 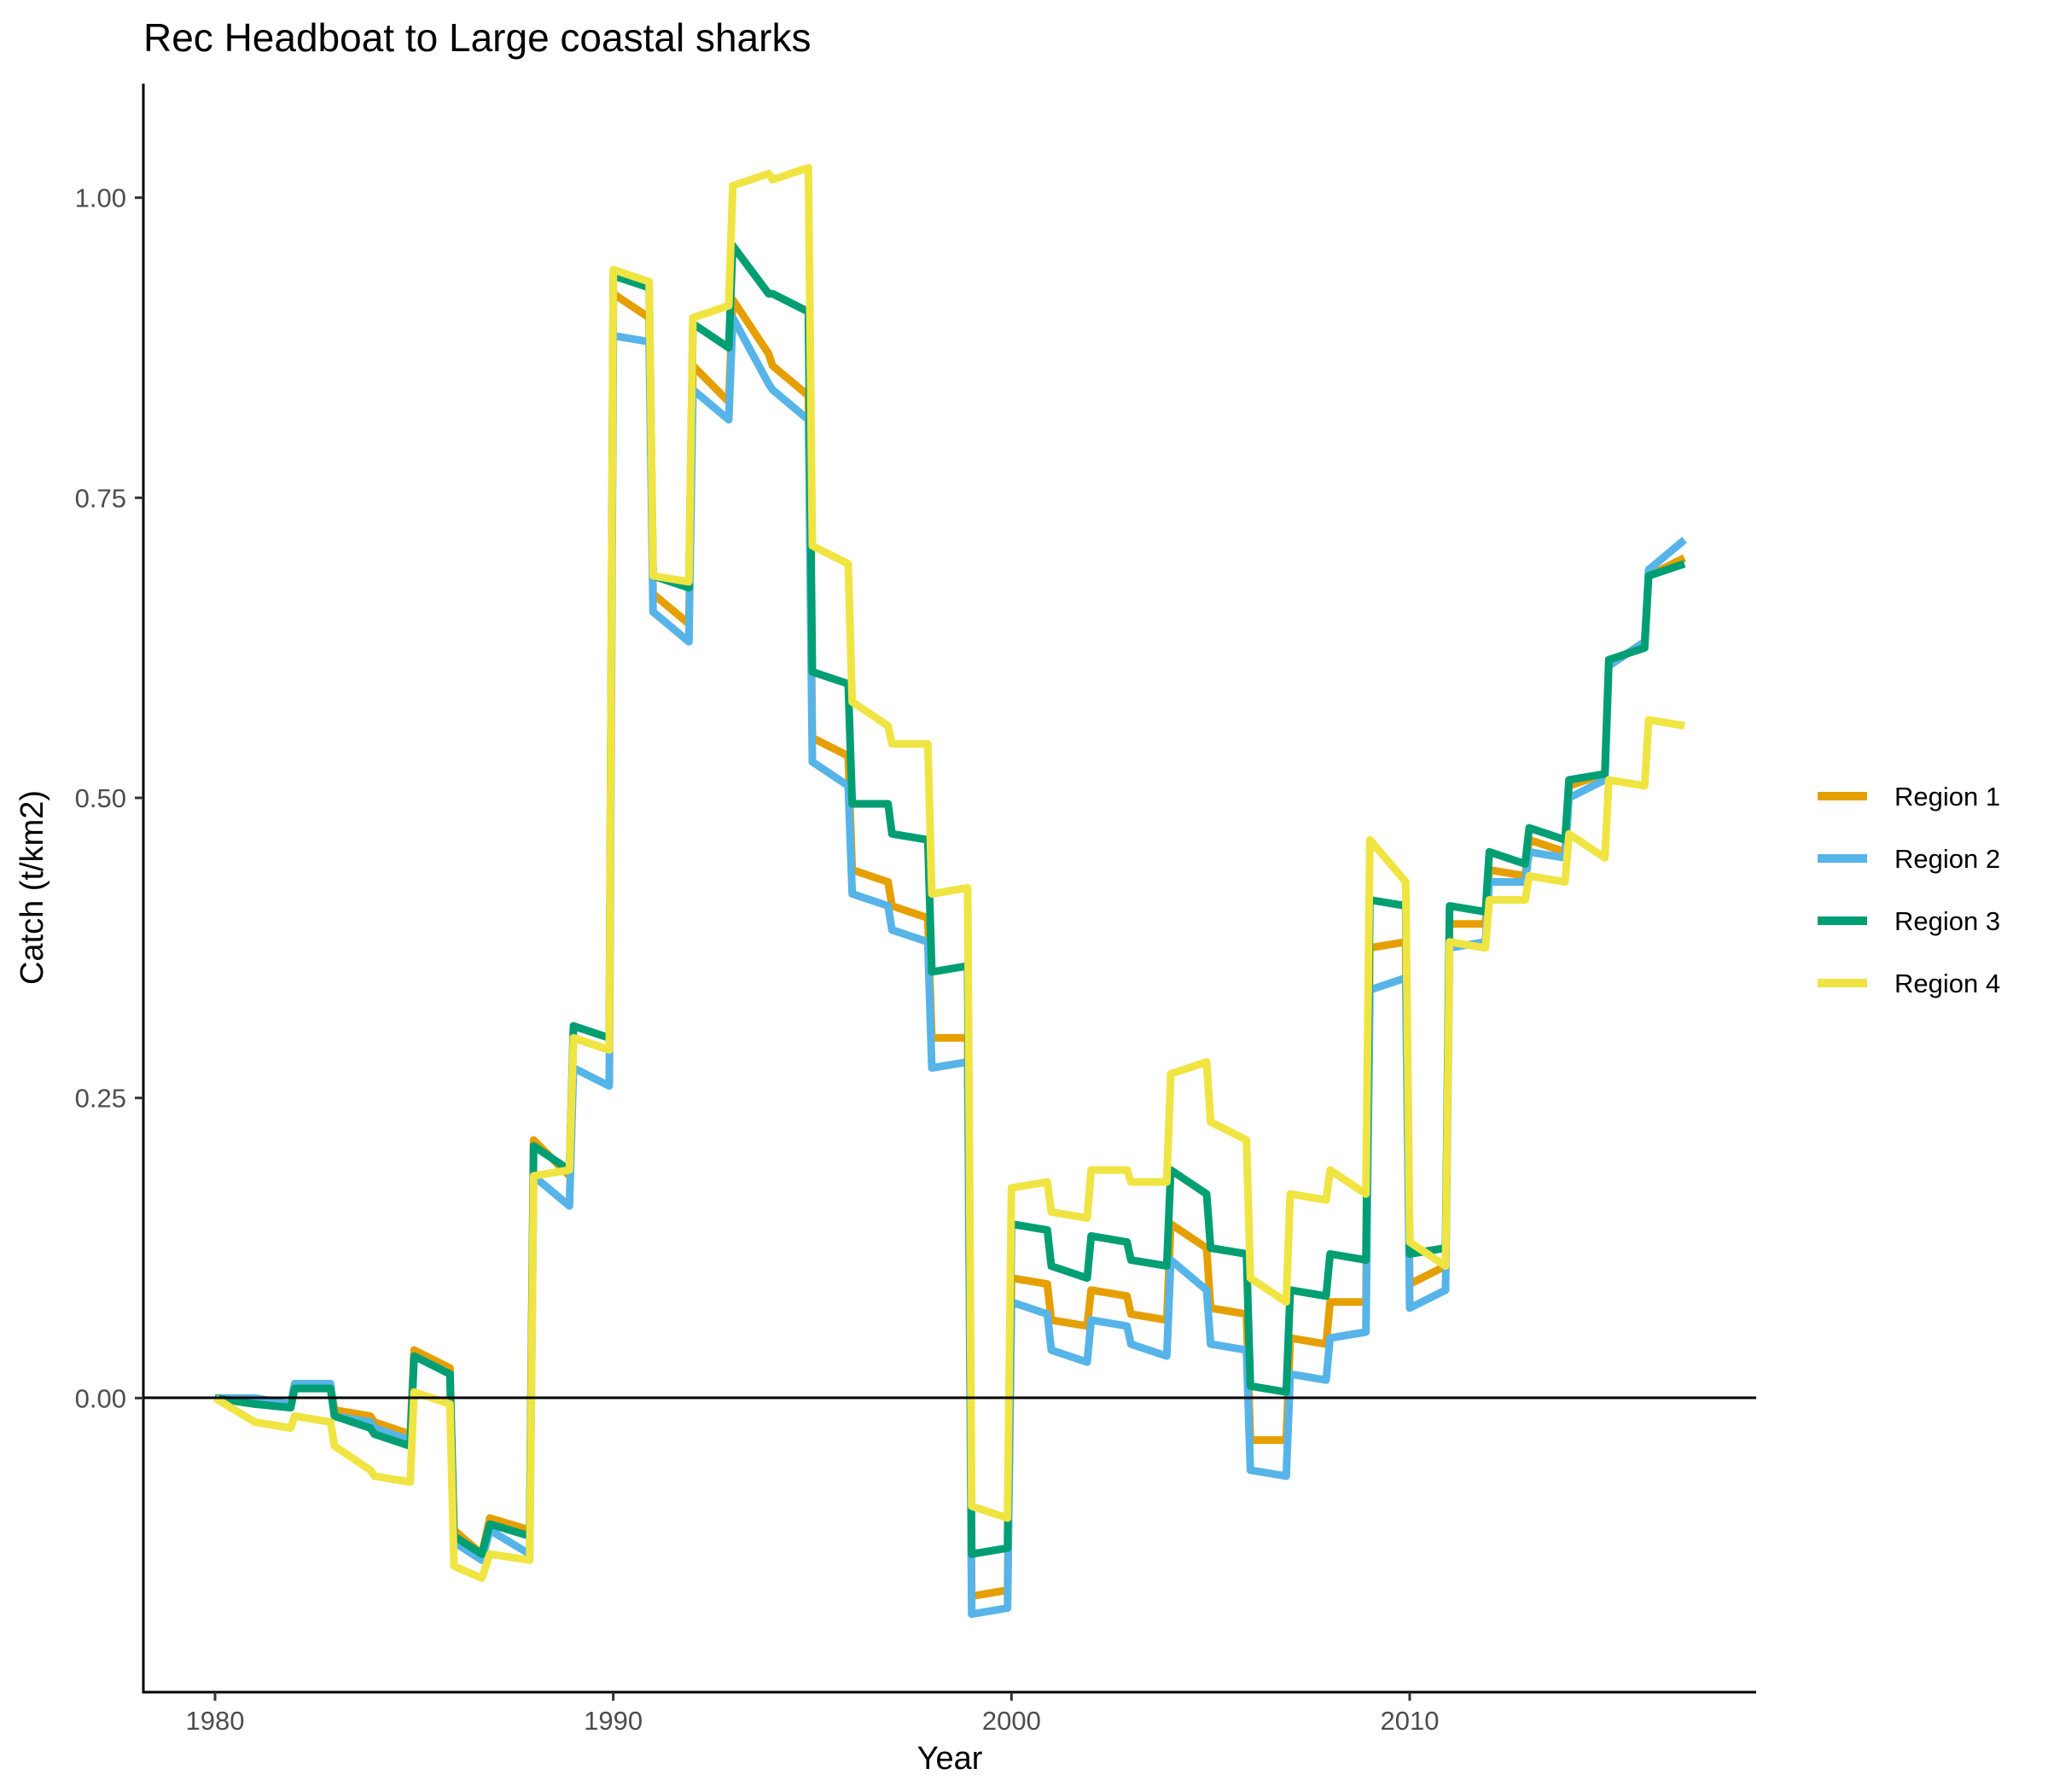 What do you see at coordinates (1947, 859) in the screenshot?
I see `legend-label-region-2: Region 2` at bounding box center [1947, 859].